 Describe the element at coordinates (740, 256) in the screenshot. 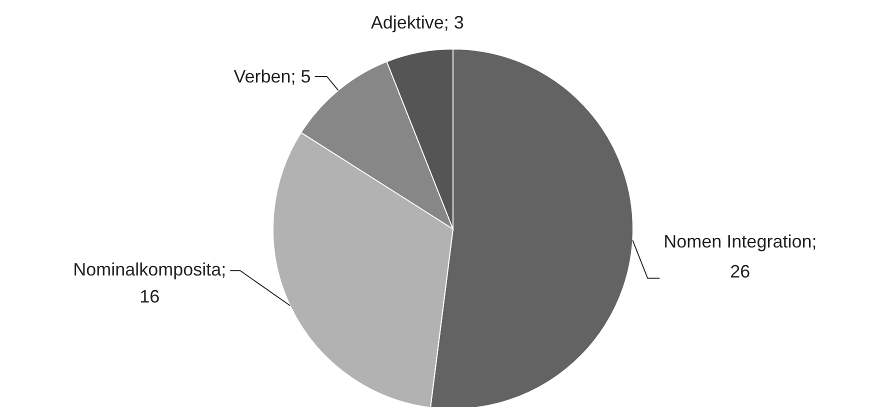

I see `slice-label: Nomen Integration; 26` at that location.